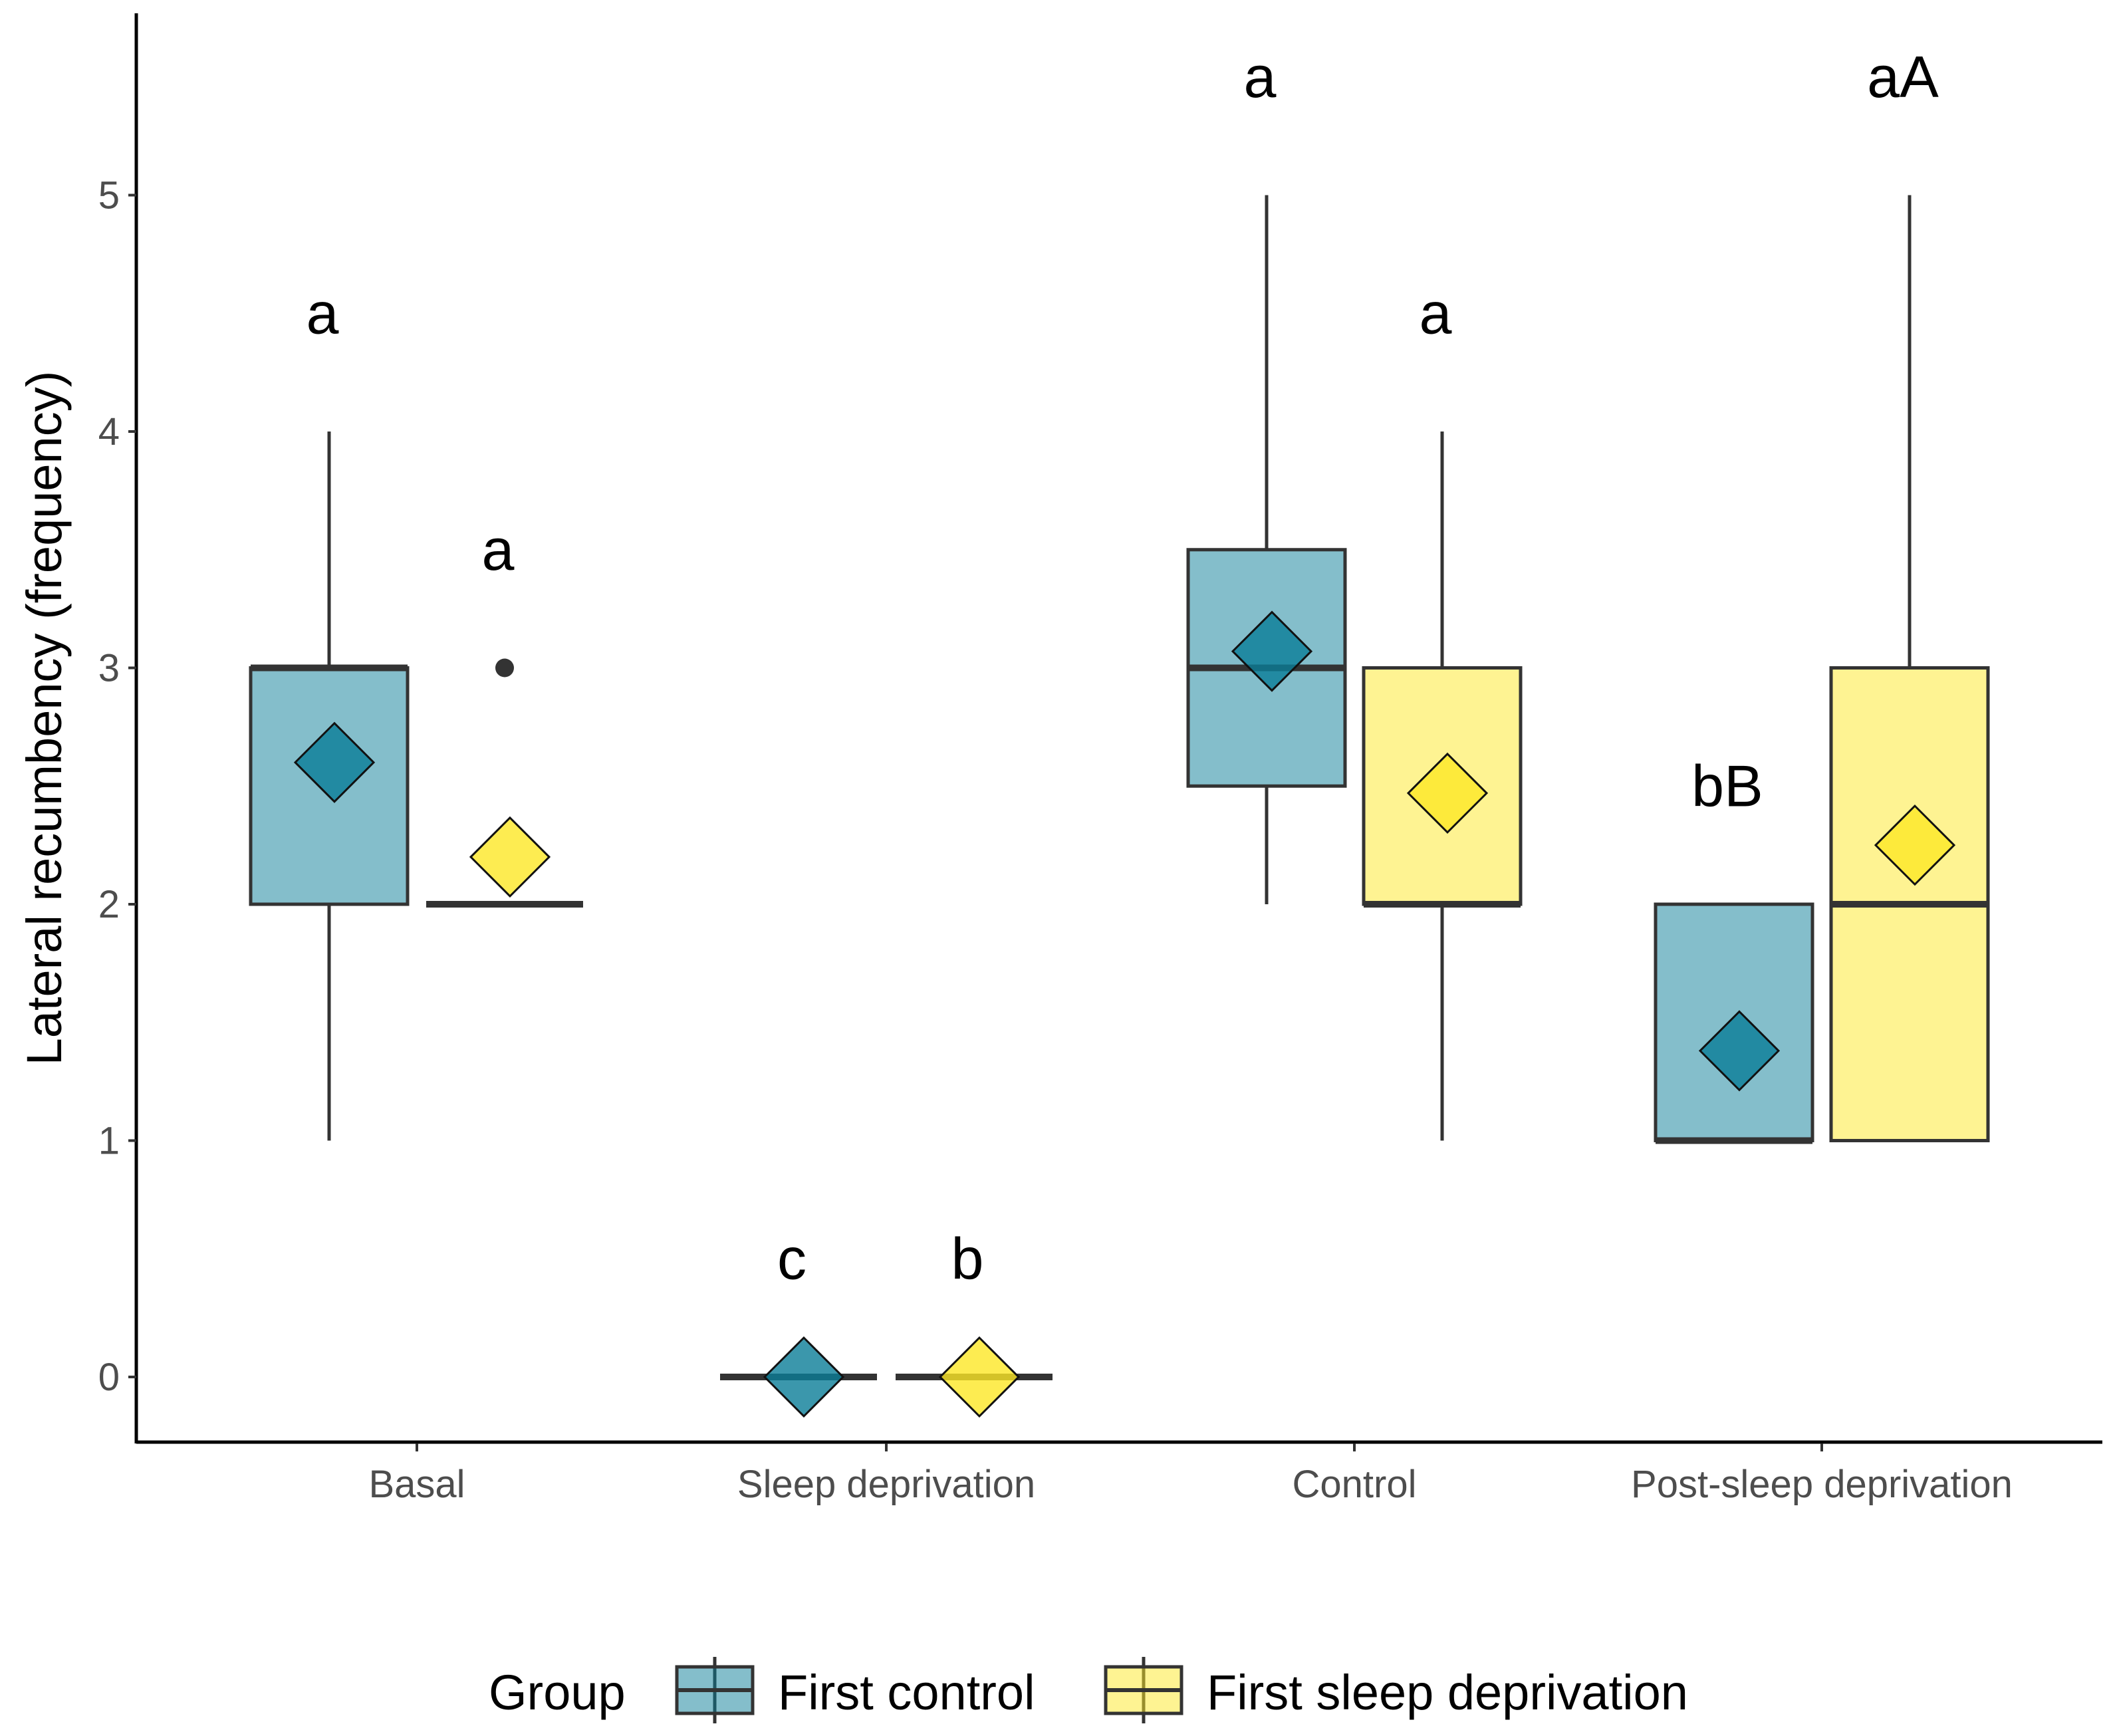 The height and width of the screenshot is (1736, 2111). Describe the element at coordinates (1734, 949) in the screenshot. I see `box-first-control: bB` at that location.